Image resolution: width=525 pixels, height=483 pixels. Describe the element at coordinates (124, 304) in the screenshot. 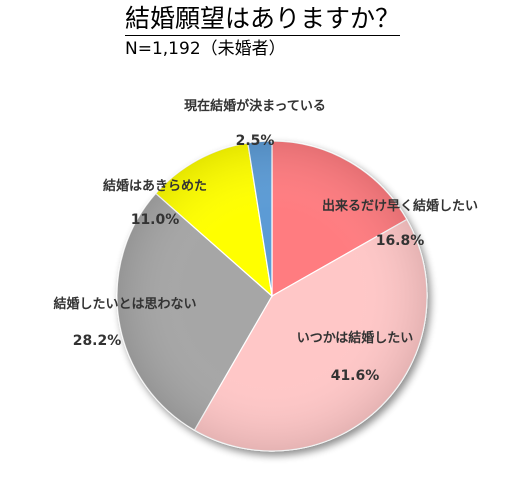

I see `slice-label: 結婚したいとは思わない` at that location.